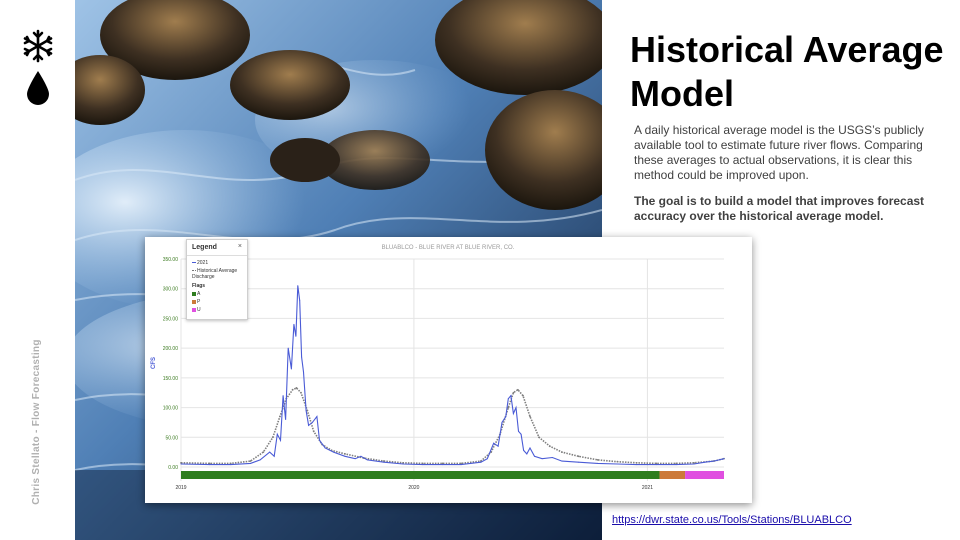 The image size is (960, 540). Describe the element at coordinates (200, 263) in the screenshot. I see `legend-item-observed: 2021` at that location.